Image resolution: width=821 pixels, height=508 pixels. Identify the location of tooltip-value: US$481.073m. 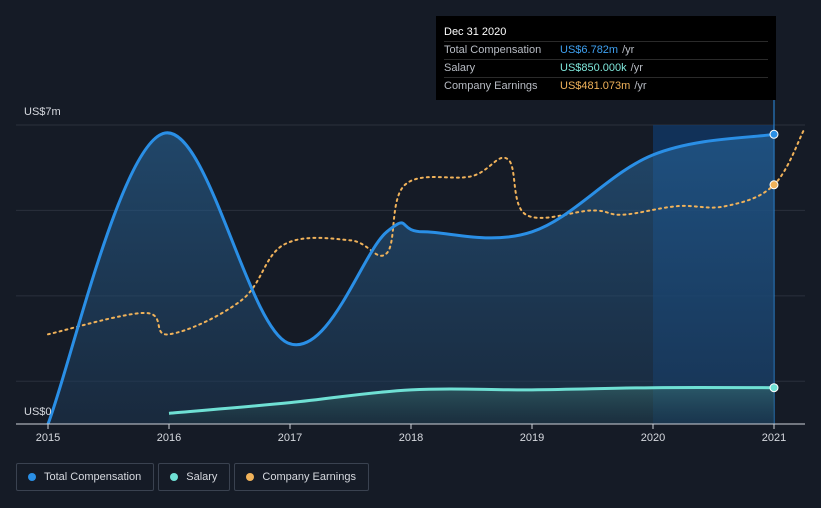
(595, 86).